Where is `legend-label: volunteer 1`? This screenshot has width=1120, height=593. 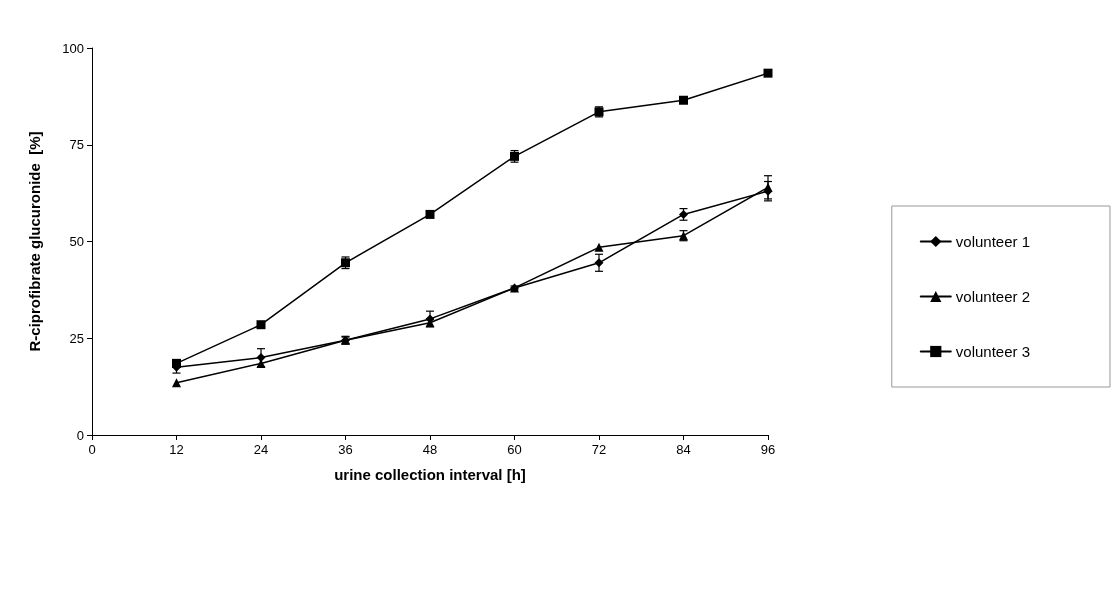 legend-label: volunteer 1 is located at coordinates (992, 241).